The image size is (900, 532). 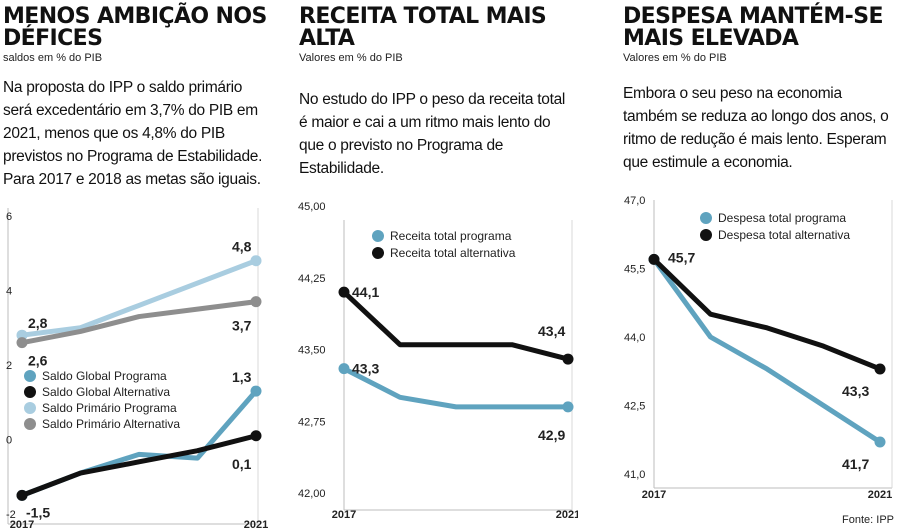 What do you see at coordinates (9, 366) in the screenshot?
I see `y-tick-label: 2` at bounding box center [9, 366].